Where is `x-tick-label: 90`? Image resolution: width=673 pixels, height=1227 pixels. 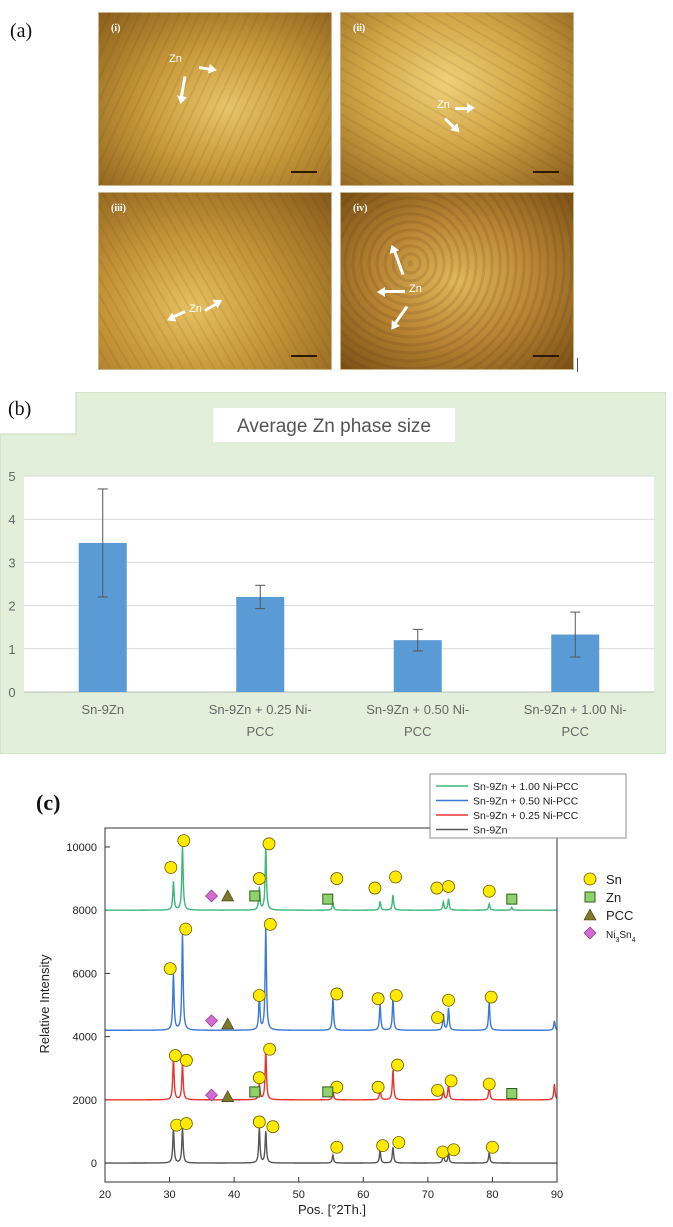 x-tick-label: 90 is located at coordinates (557, 1195).